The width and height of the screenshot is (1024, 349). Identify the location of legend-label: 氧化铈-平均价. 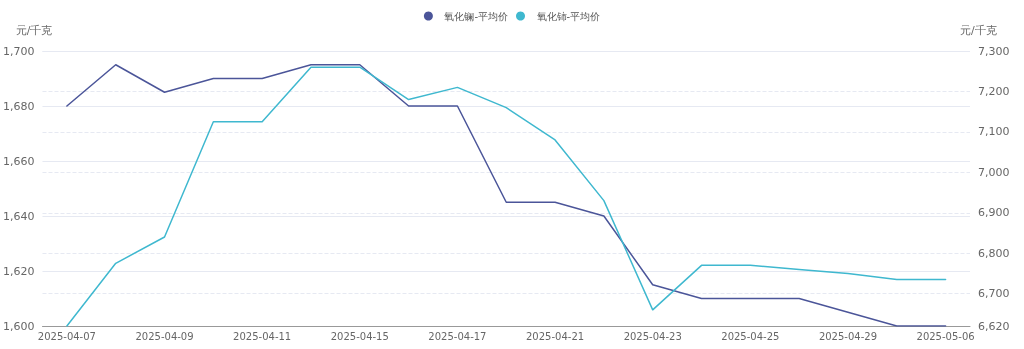
(568, 16).